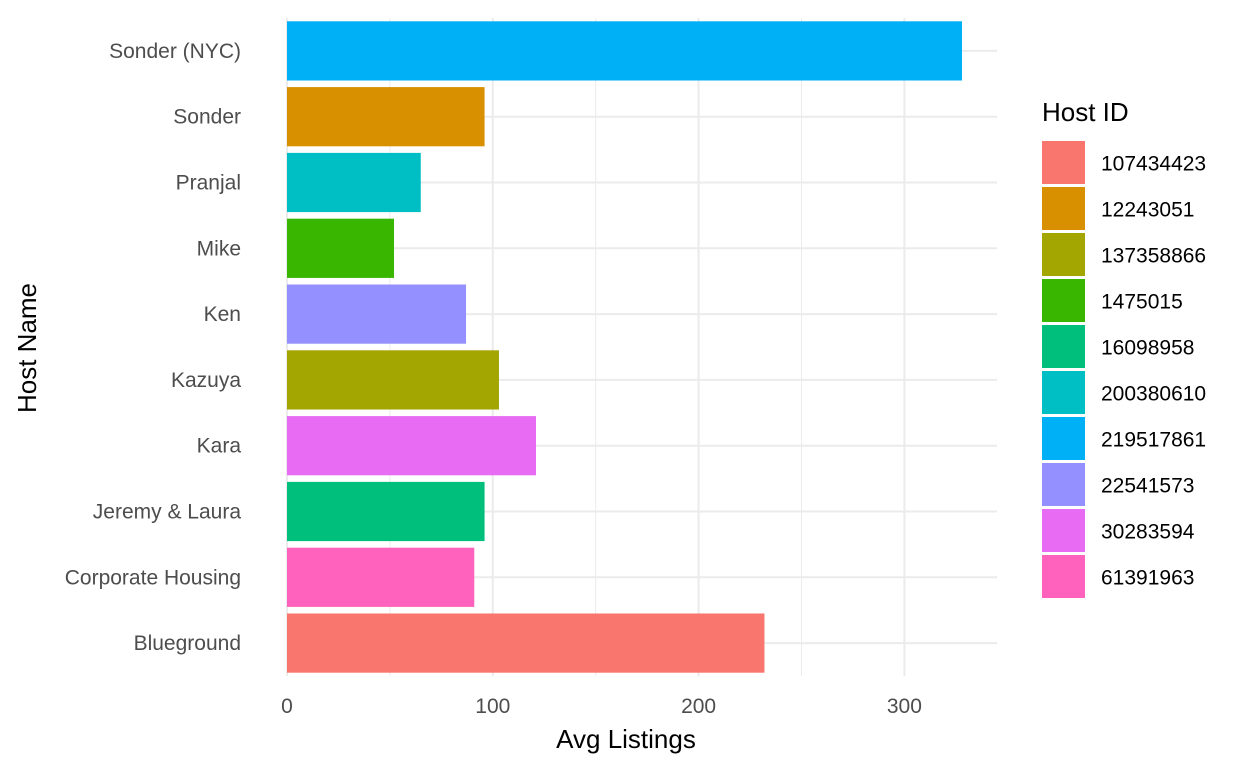 This screenshot has width=1248, height=768. What do you see at coordinates (526, 643) in the screenshot?
I see `bar-blueground` at bounding box center [526, 643].